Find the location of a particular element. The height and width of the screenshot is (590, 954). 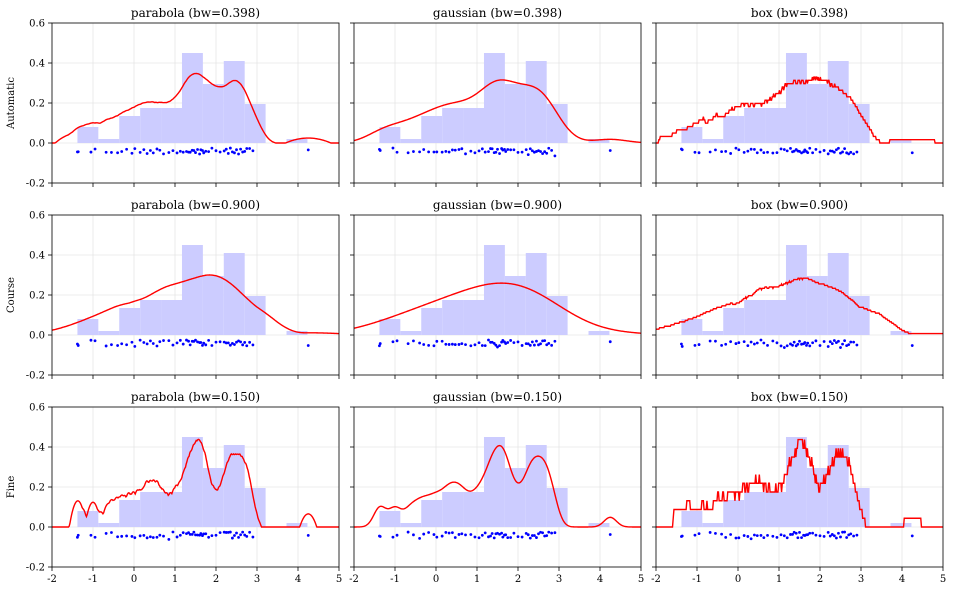

panel-title: parabola (bw=0.900) is located at coordinates (195, 205).